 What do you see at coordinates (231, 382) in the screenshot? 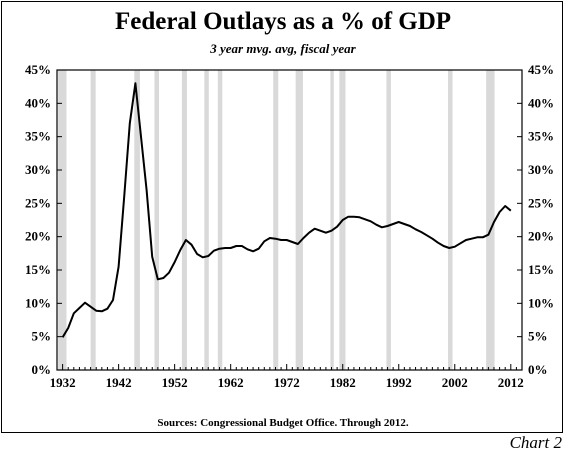
I see `x-tick-label: 1962` at bounding box center [231, 382].